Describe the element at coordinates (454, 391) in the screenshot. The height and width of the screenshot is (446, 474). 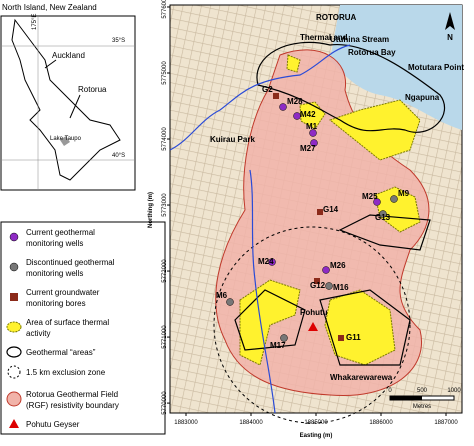
I see `scale-label: 1000` at that location.